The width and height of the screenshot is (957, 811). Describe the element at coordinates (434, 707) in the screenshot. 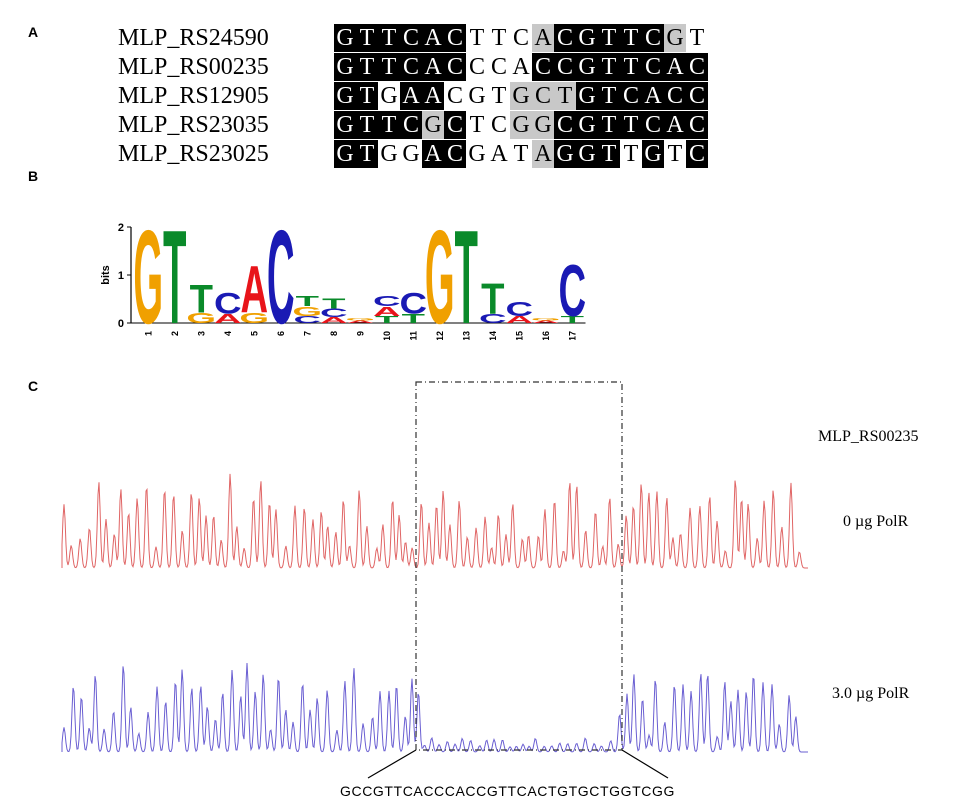

I see `trace-3-ug` at that location.